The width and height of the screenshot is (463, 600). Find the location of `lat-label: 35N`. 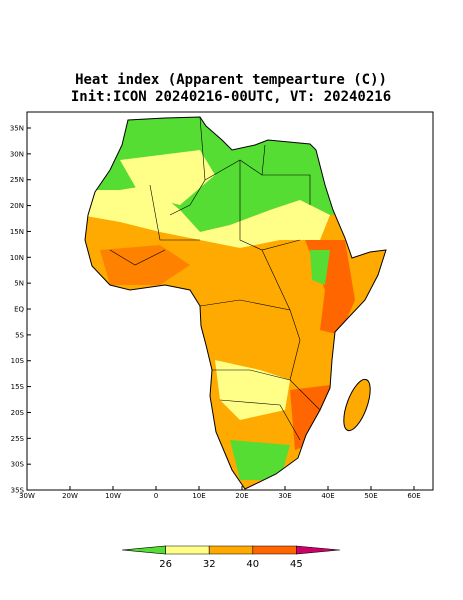

lat-label: 35N is located at coordinates (17, 129).